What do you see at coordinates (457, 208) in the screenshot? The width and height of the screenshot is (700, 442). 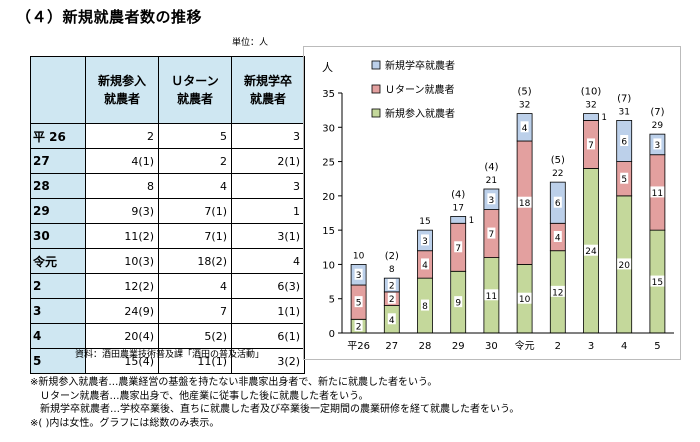 I see `total-label: 17` at bounding box center [457, 208].